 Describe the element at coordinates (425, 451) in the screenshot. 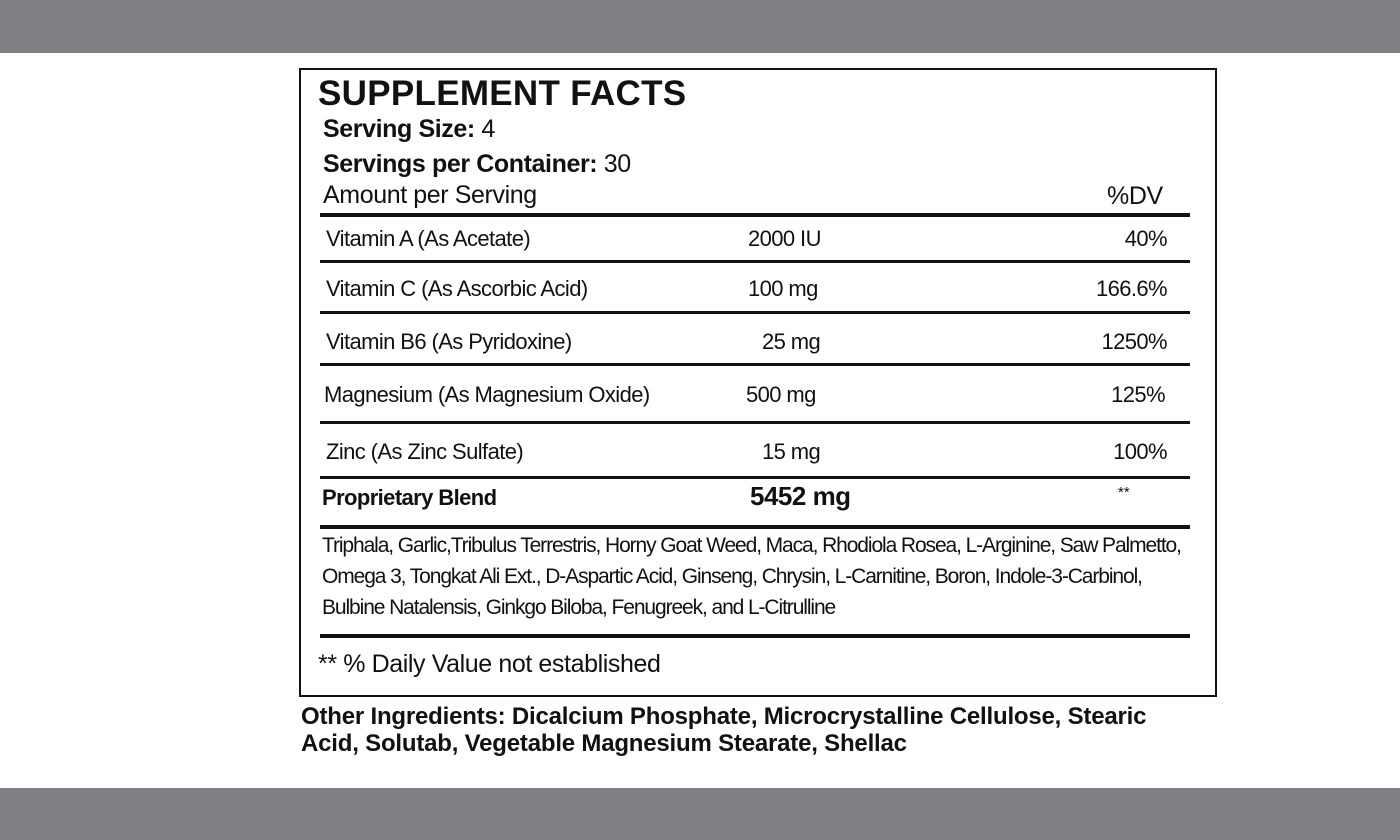

I see `nutrient-name: Zinc (As Zinc Sulfate)` at that location.